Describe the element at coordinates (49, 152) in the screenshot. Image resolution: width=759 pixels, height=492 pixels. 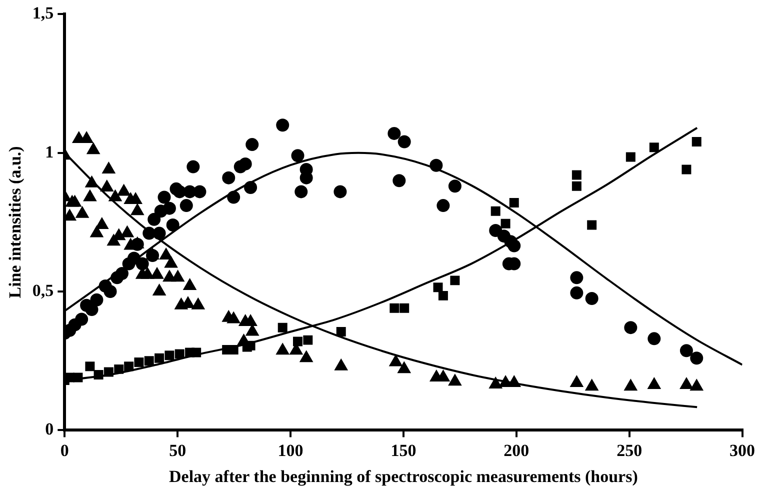
I see `y-tick-label: 1` at that location.